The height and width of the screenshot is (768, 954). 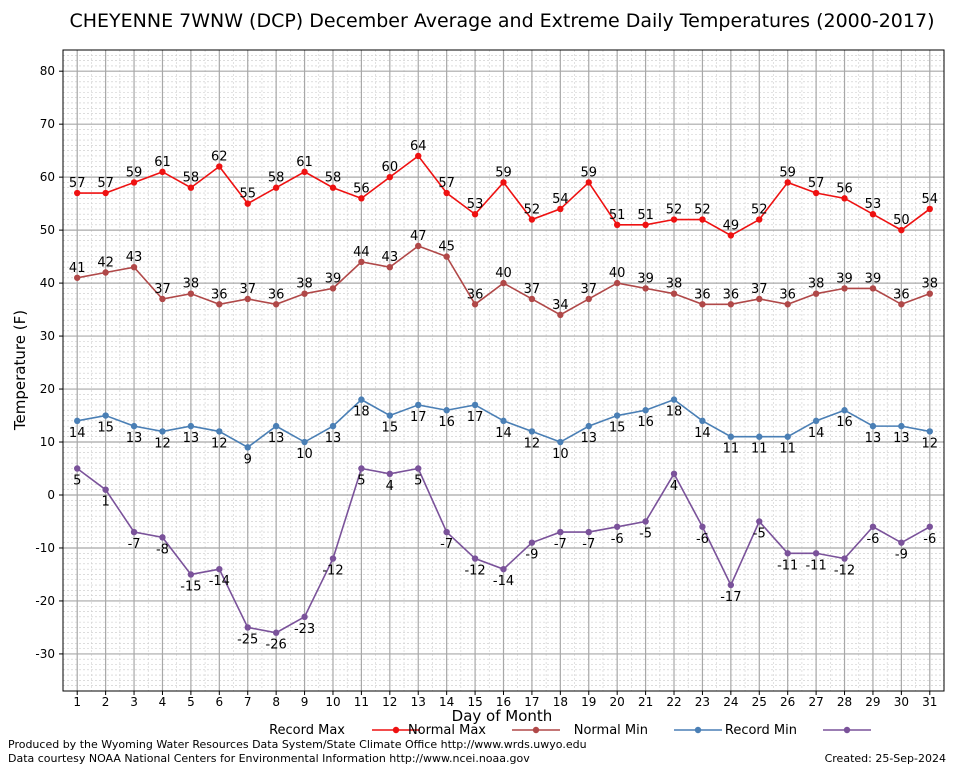 I want to click on data-label: 56, so click(x=844, y=188).